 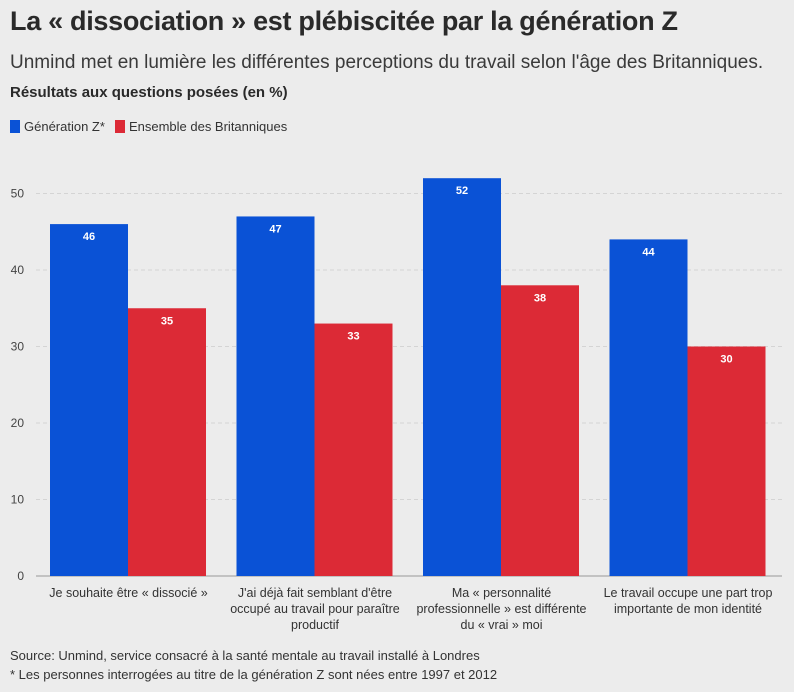 I want to click on data-label: 44, so click(x=648, y=252).